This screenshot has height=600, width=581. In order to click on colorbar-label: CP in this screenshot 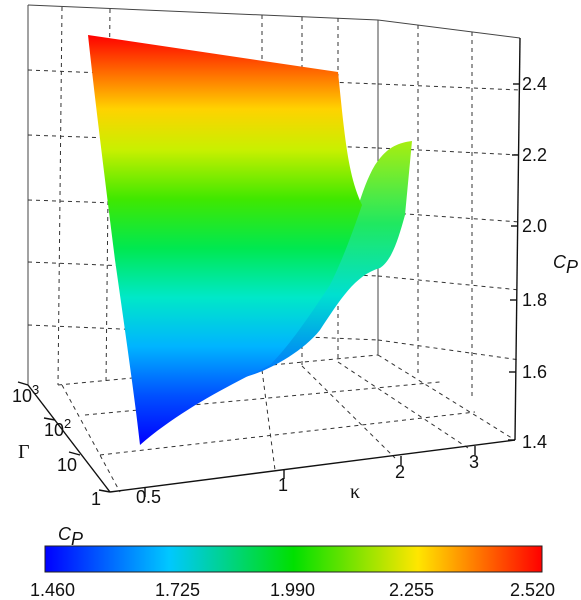, I will do `click(70, 536)`.